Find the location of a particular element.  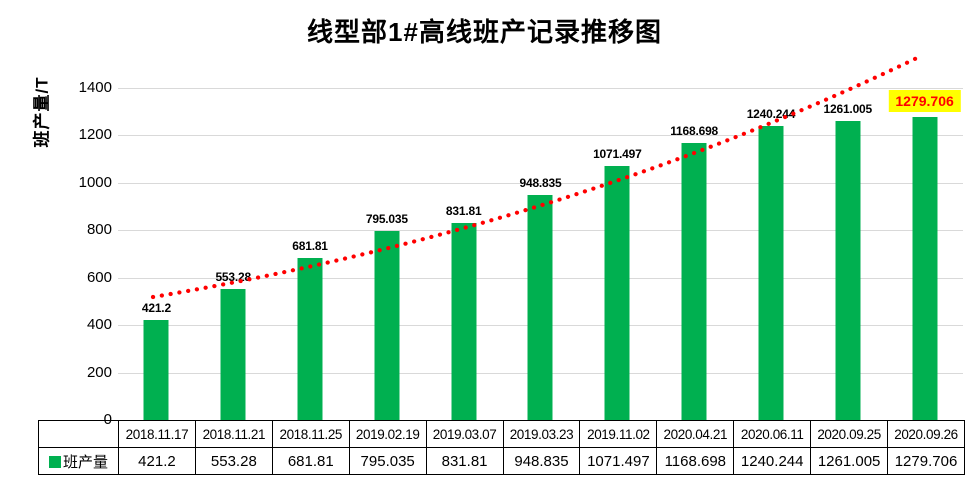

table-date-cell: 2020.09.26 is located at coordinates (926, 434).